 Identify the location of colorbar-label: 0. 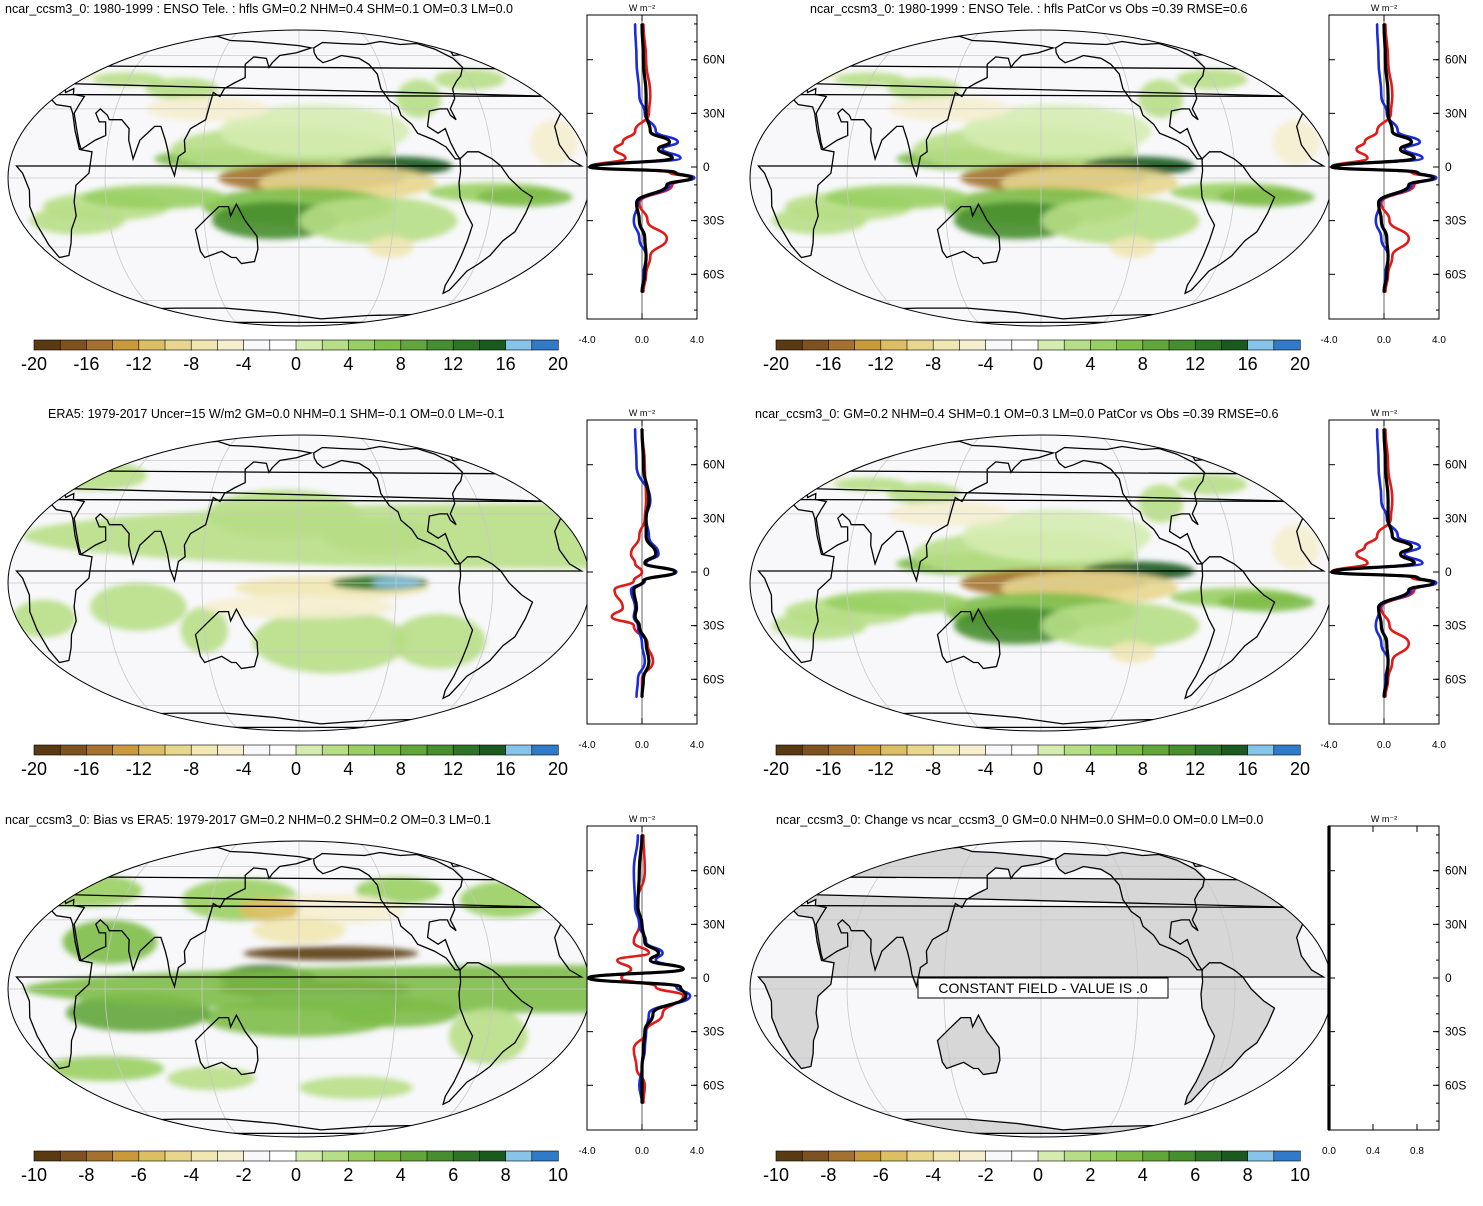
(1038, 364).